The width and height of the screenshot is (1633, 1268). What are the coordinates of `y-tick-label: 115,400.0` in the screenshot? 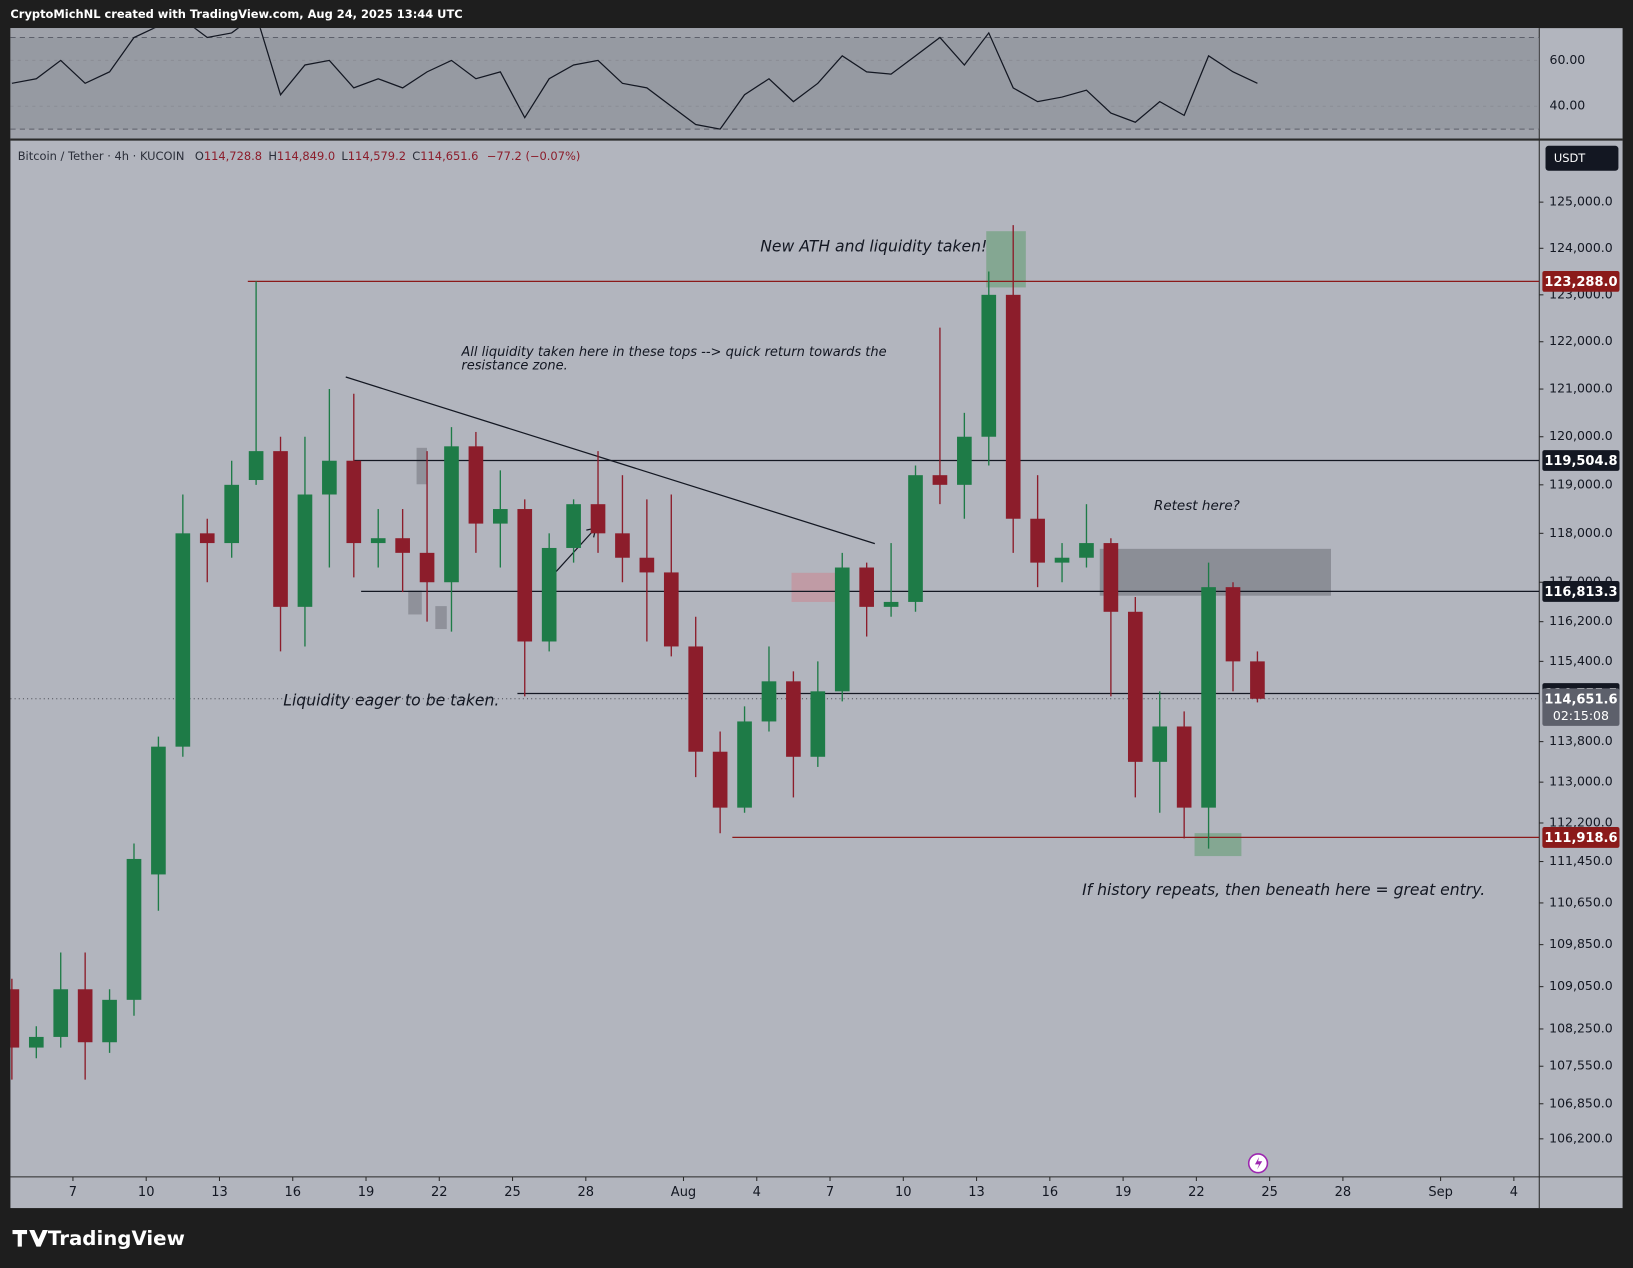 It's located at (1581, 660).